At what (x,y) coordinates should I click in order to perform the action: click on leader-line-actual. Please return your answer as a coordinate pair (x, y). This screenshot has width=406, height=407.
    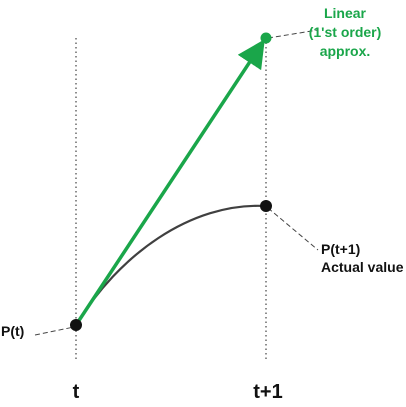
    Looking at the image, I should click on (293, 229).